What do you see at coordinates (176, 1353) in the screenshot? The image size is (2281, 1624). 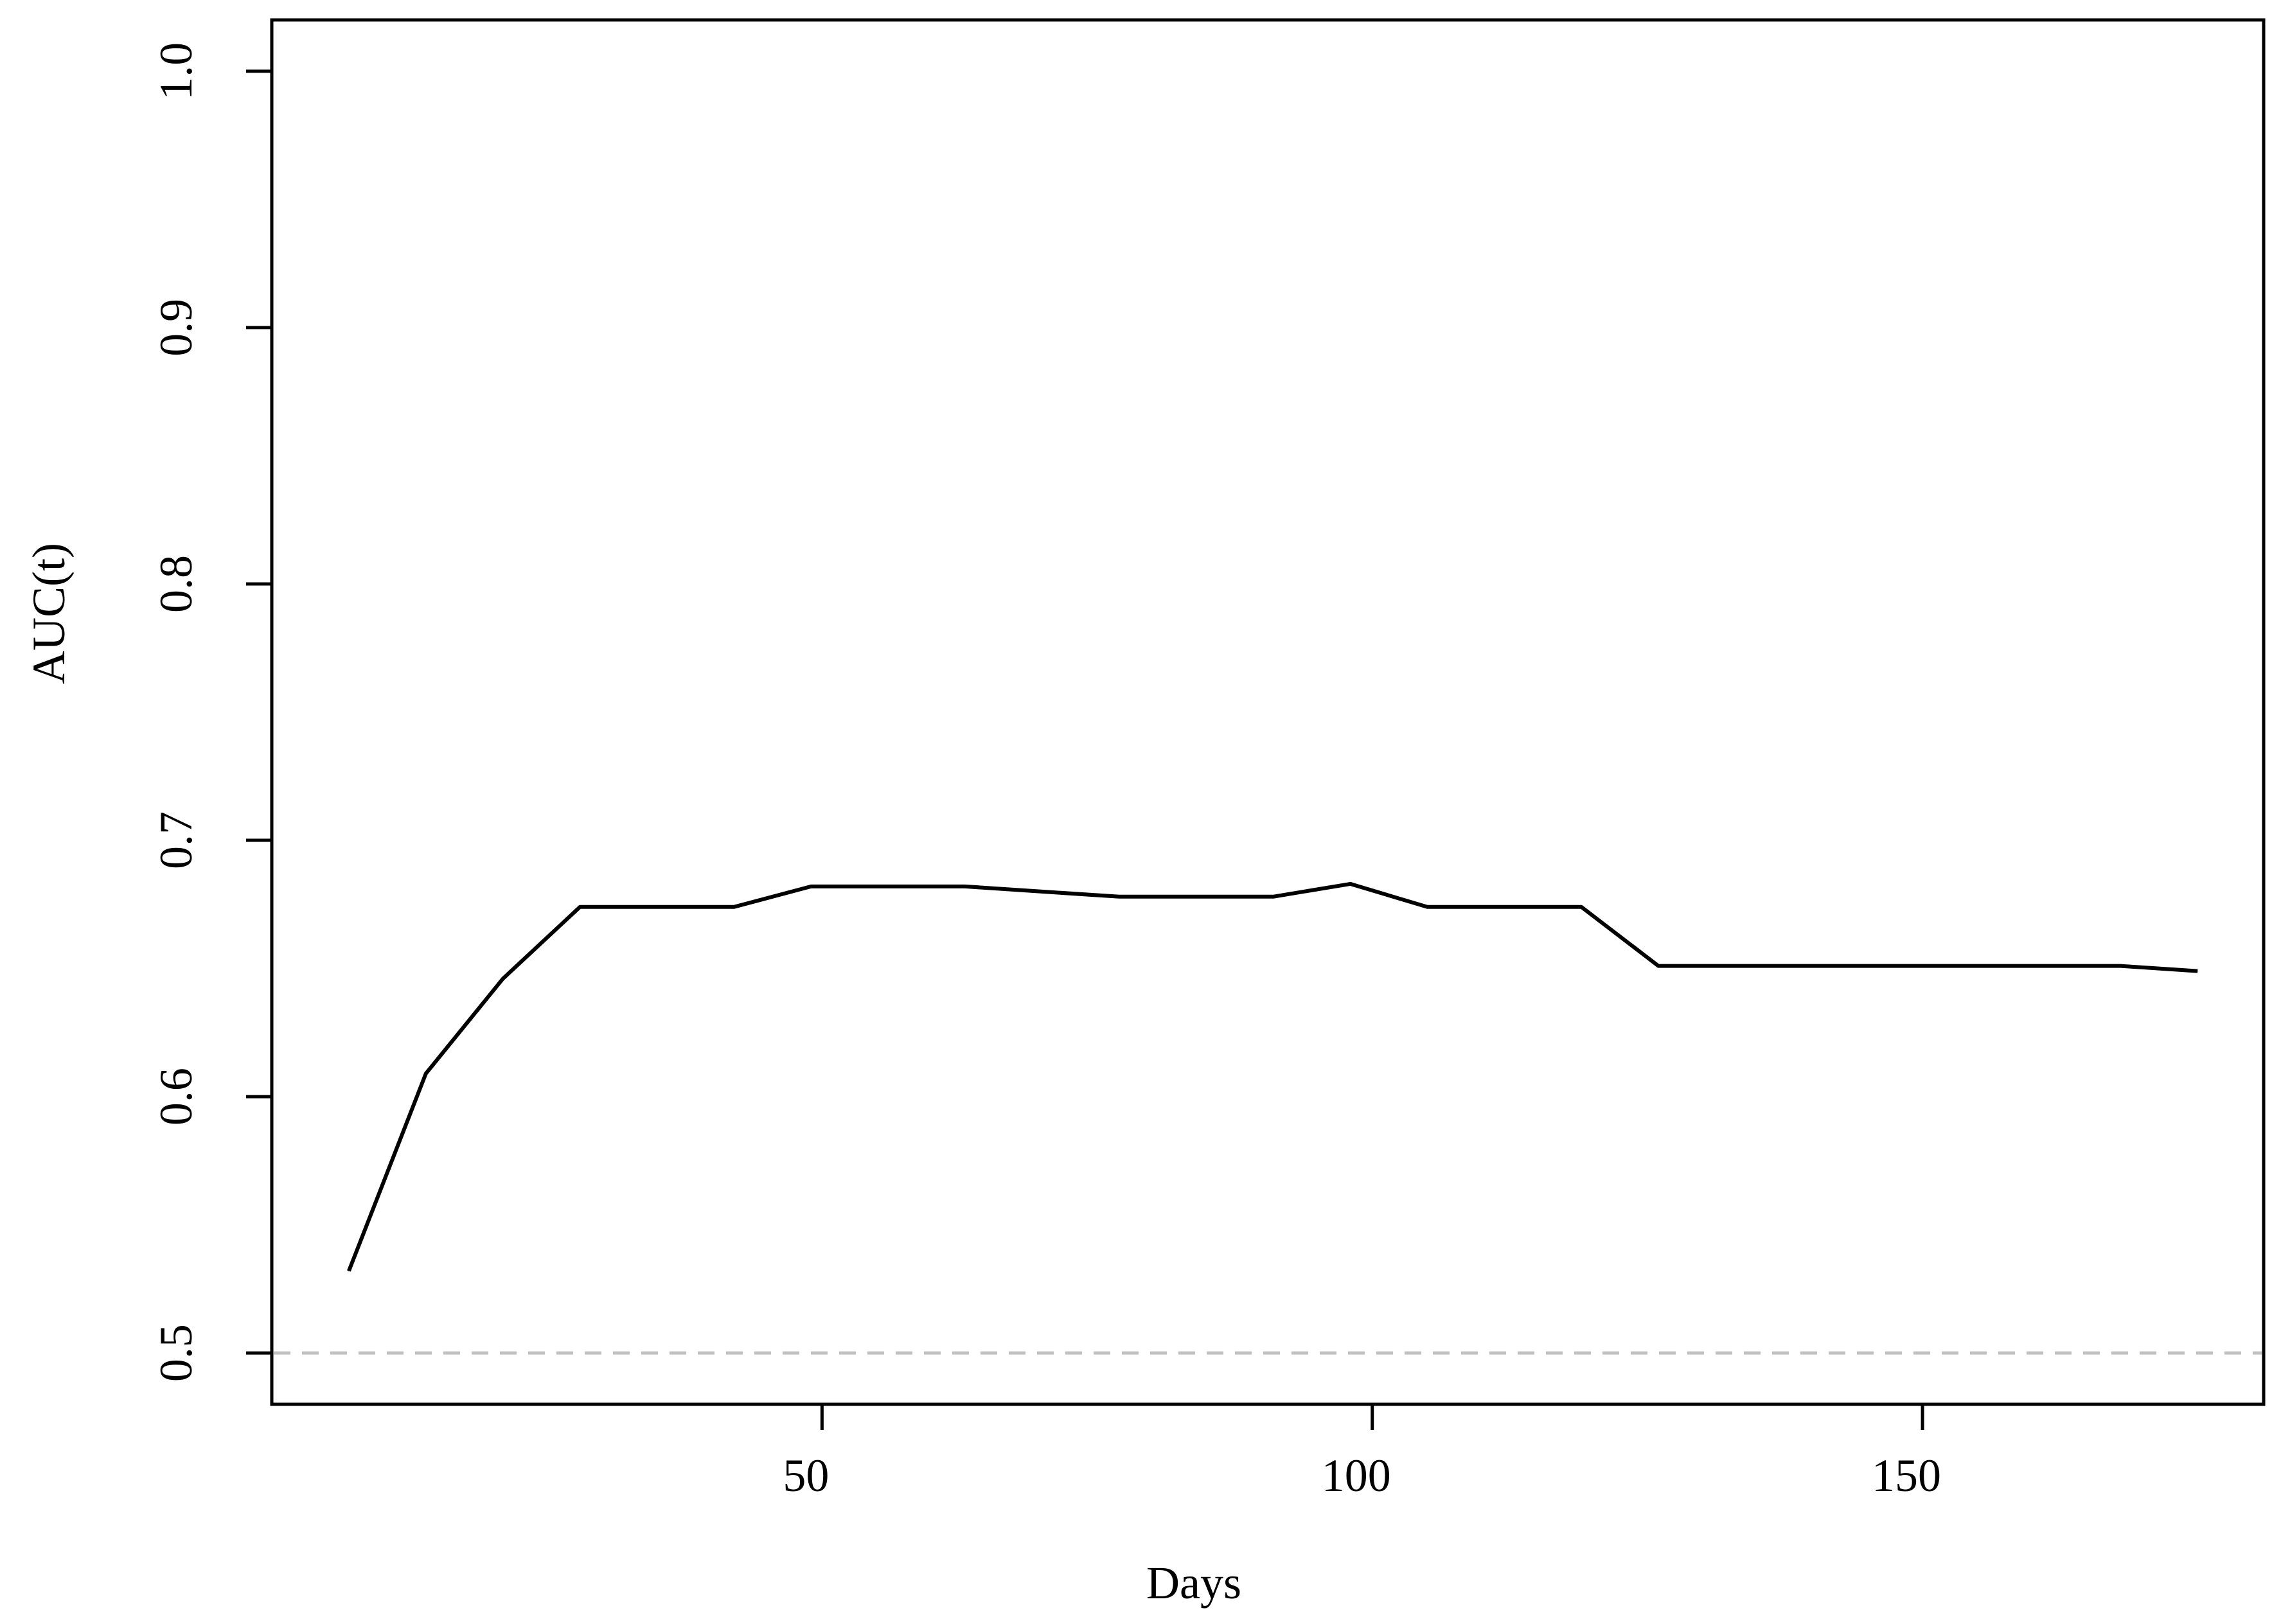 I see `y-tick-label: 0.5` at bounding box center [176, 1353].